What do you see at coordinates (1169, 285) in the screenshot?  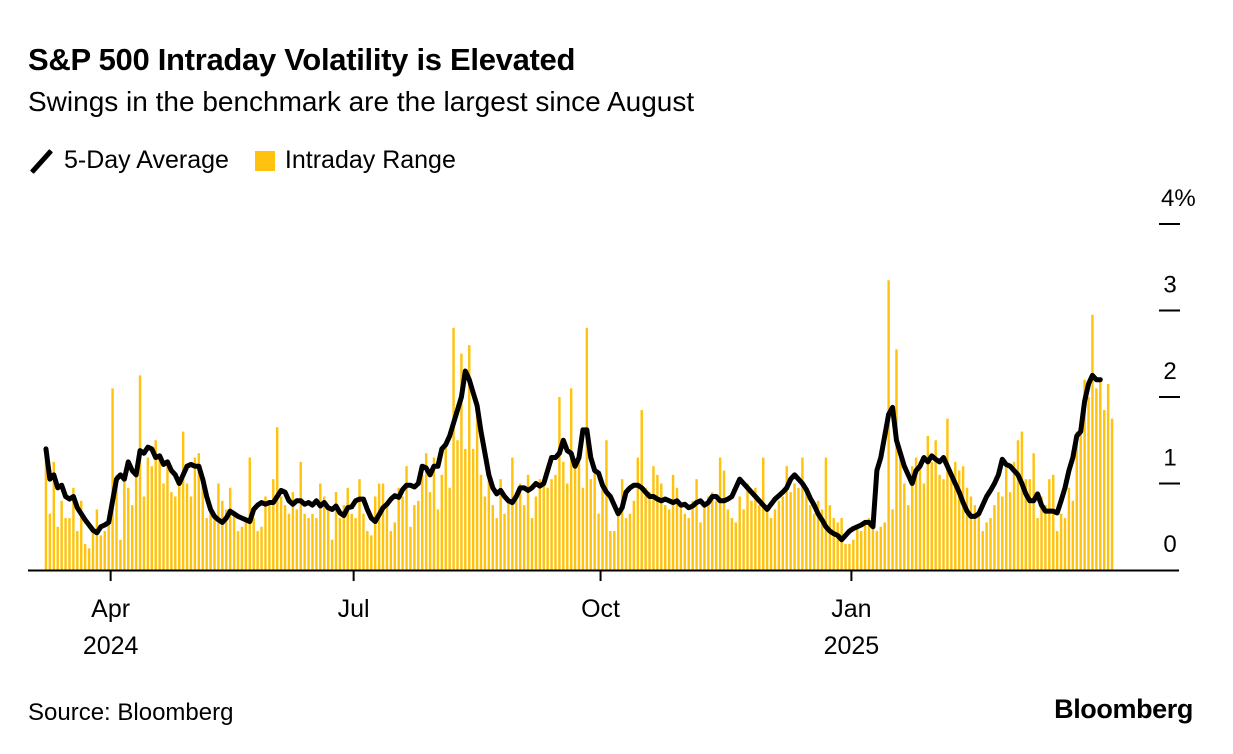 I see `y-tick-label: 3` at bounding box center [1169, 285].